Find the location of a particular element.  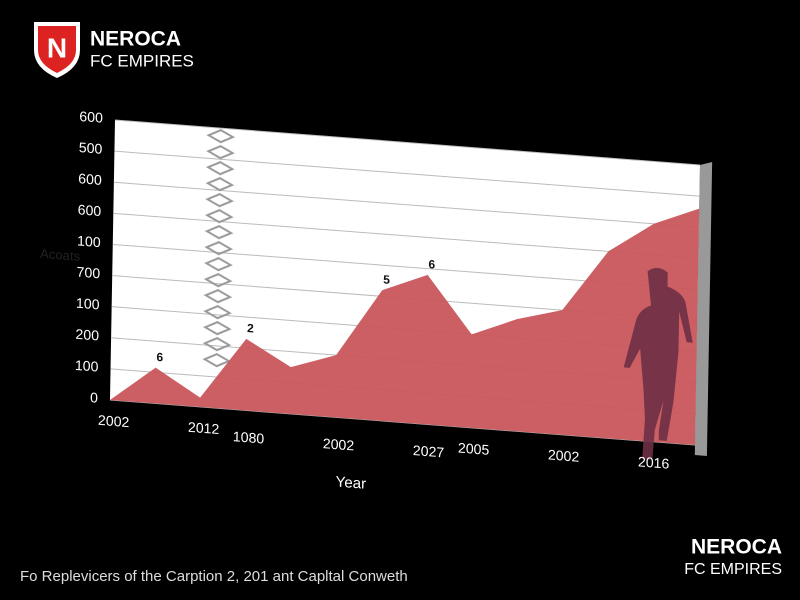

x-tick-label: 2012 is located at coordinates (204, 428).